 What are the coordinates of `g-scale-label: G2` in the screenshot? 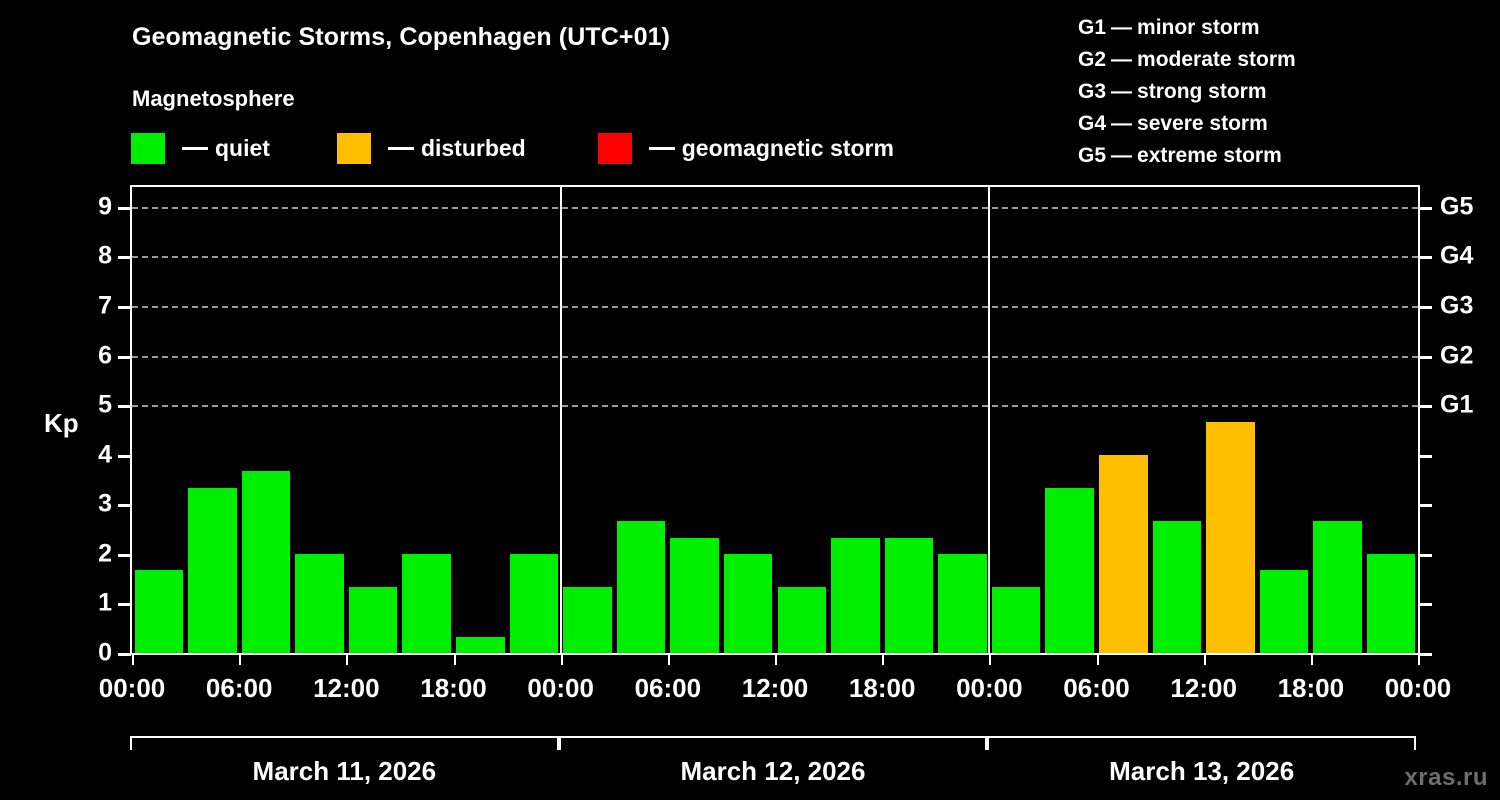 It's located at (1457, 355).